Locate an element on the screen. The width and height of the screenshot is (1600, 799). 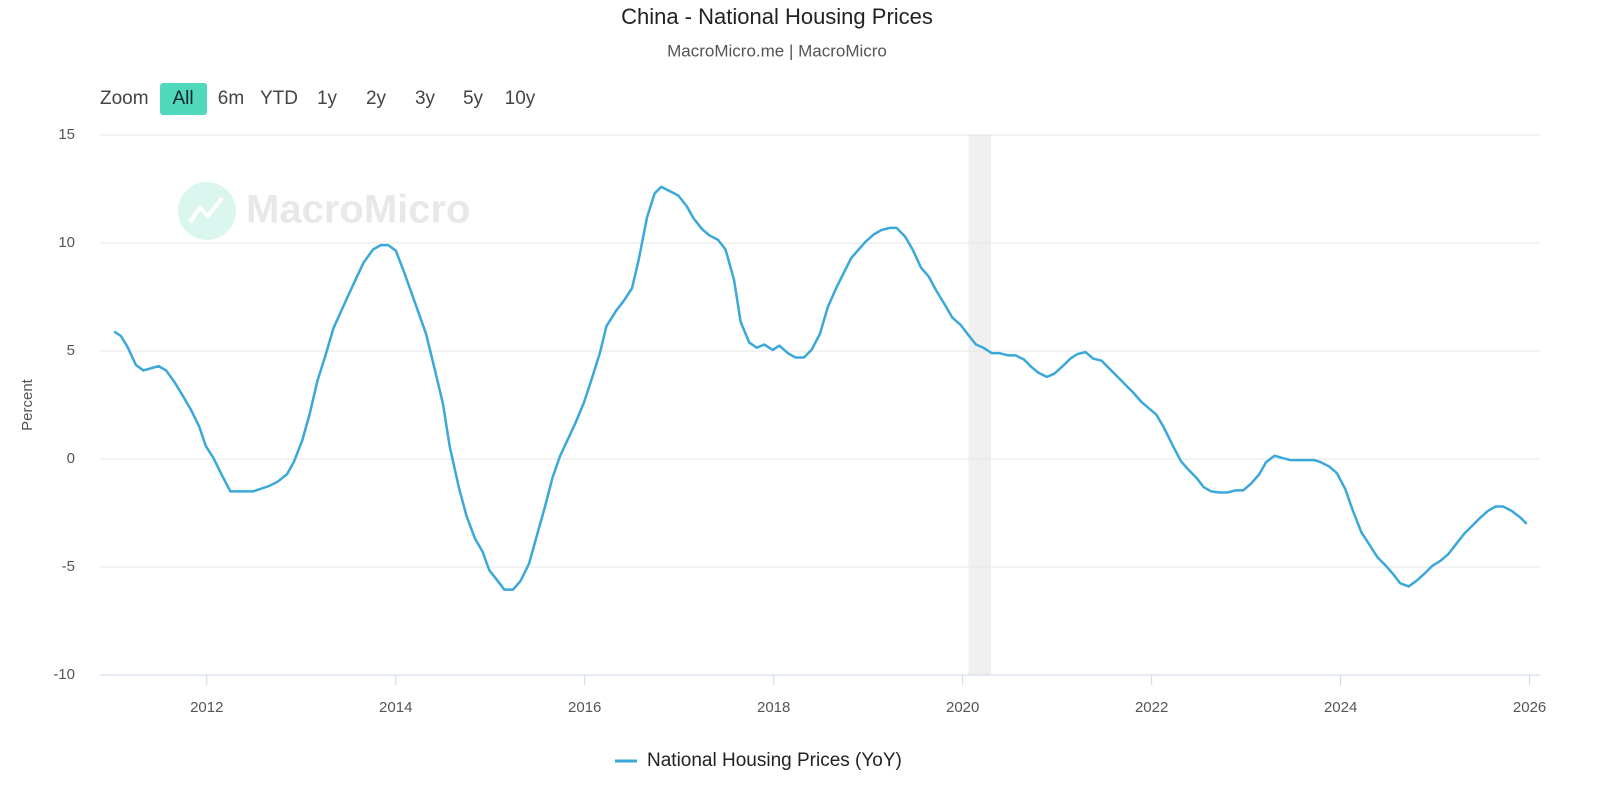
zoom-button: 2y is located at coordinates (376, 98).